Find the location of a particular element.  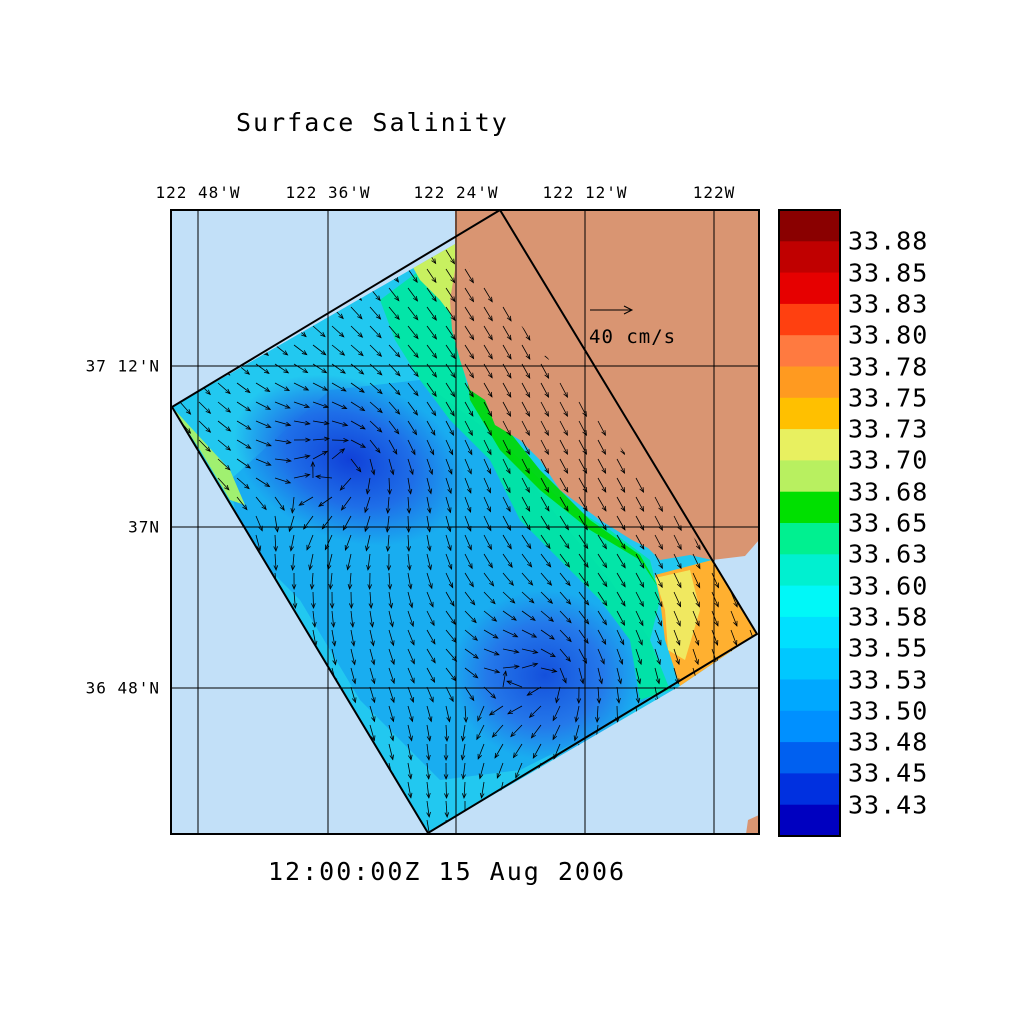

lon-label-122w: 122W is located at coordinates (714, 192).